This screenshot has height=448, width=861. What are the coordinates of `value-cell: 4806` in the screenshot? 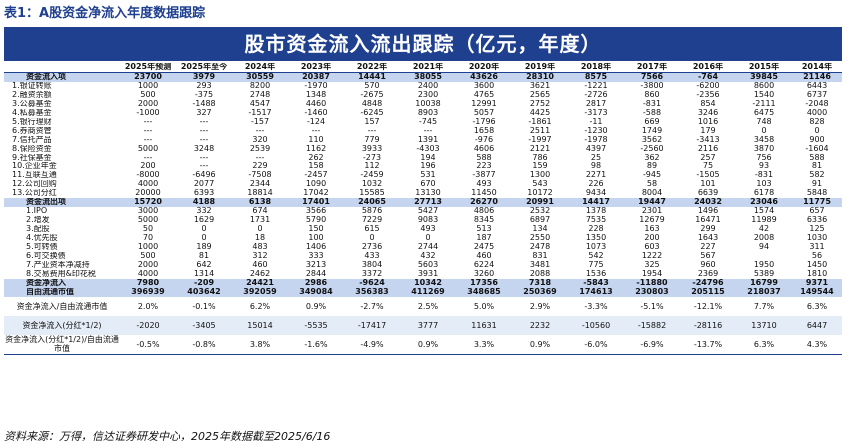 It's located at (484, 211).